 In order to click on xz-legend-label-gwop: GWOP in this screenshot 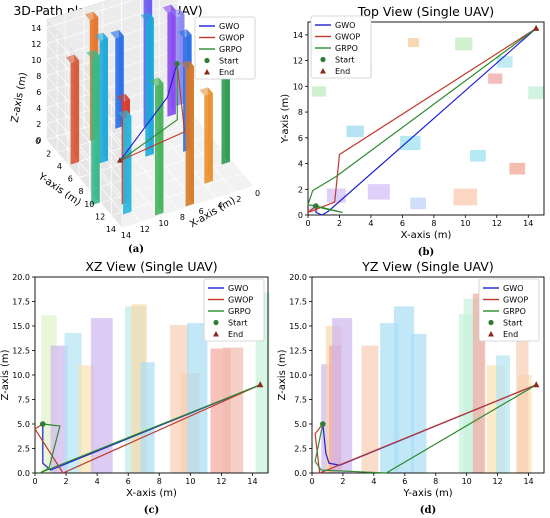, I will do `click(240, 300)`.